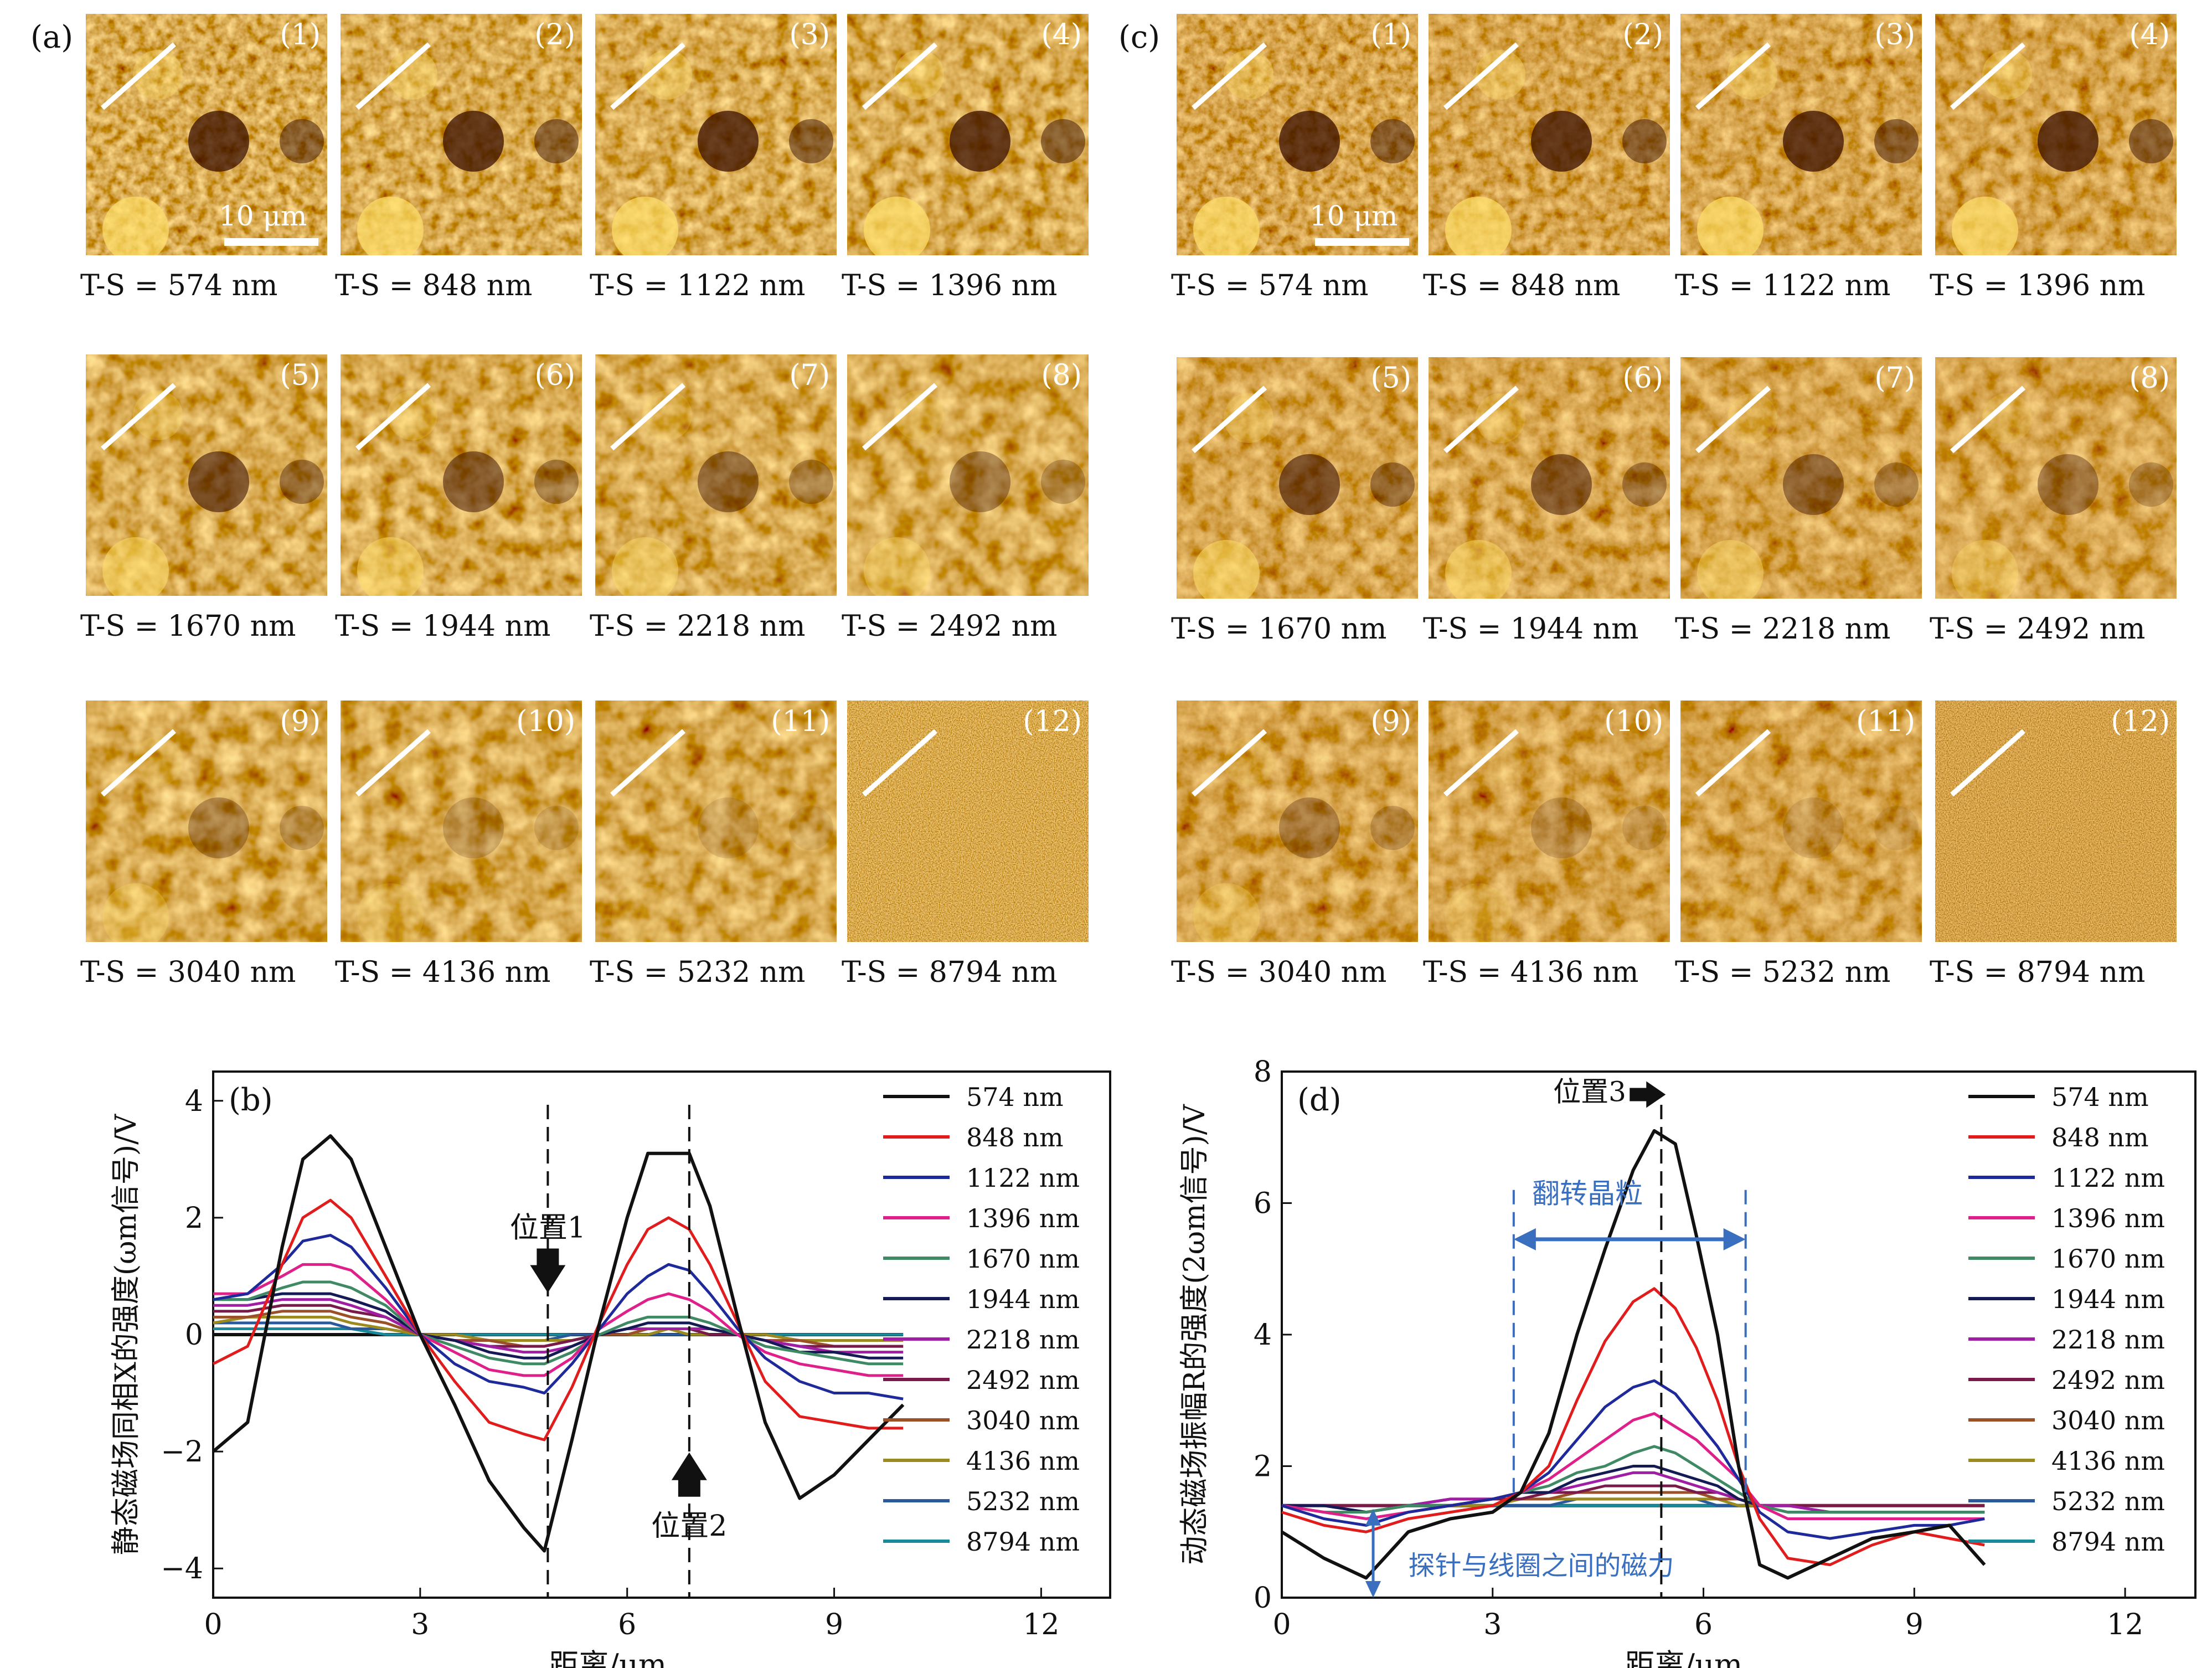 This screenshot has width=2212, height=1668. Describe the element at coordinates (251, 1100) in the screenshot. I see `panel-label: (b)` at that location.